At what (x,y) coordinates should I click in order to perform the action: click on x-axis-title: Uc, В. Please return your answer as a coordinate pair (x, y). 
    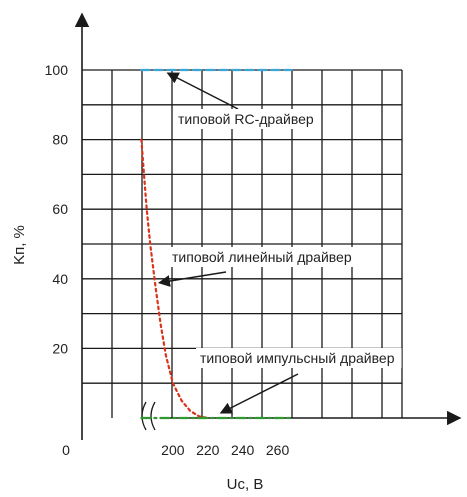
    Looking at the image, I should click on (245, 484).